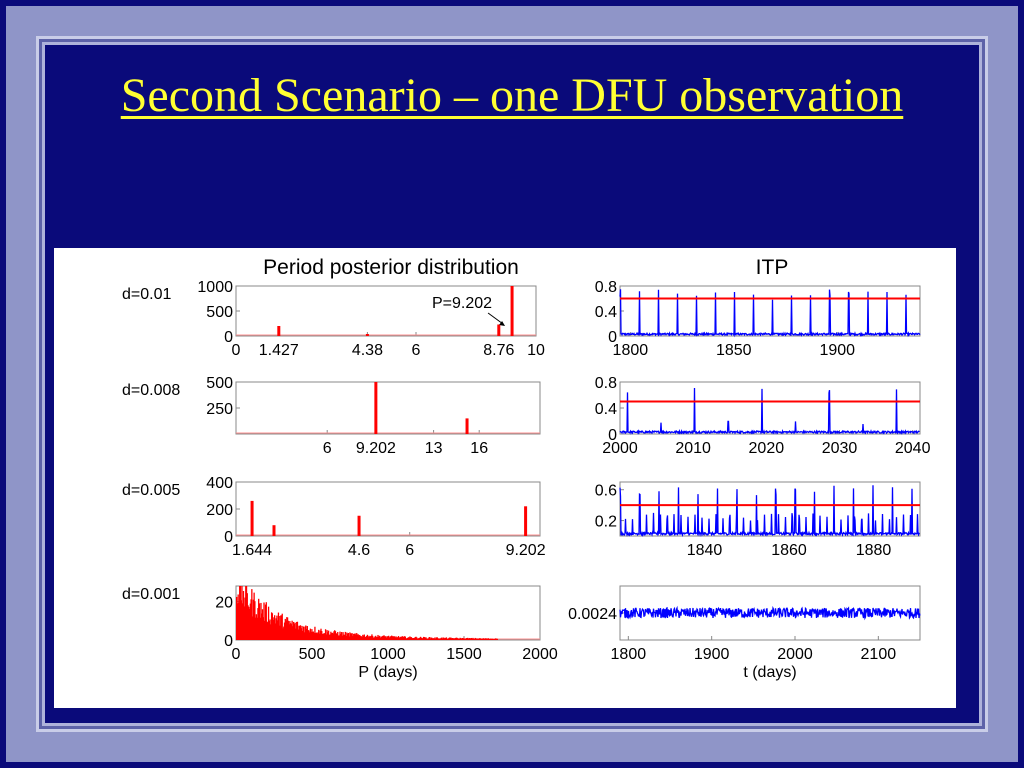 Image resolution: width=1024 pixels, height=768 pixels. I want to click on ITP-d001-xtick-label: 1900, so click(837, 350).